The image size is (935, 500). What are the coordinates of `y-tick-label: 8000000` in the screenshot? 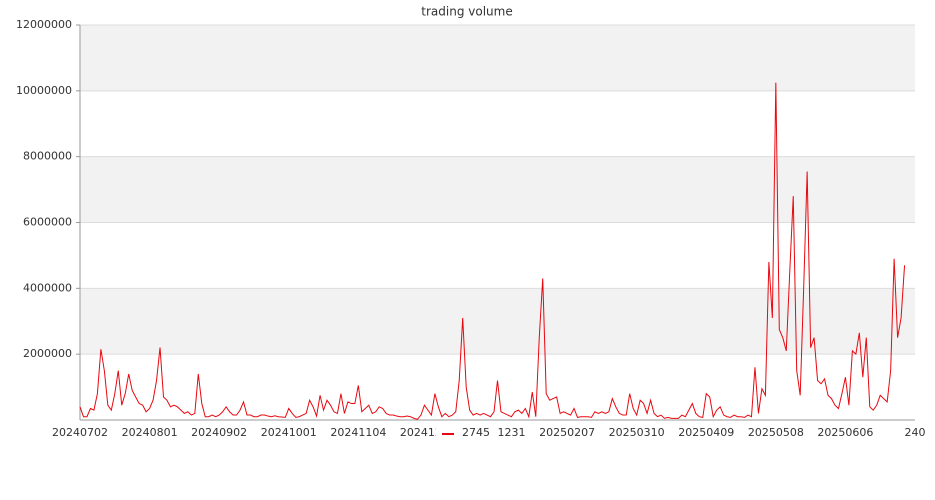 It's located at (47, 156).